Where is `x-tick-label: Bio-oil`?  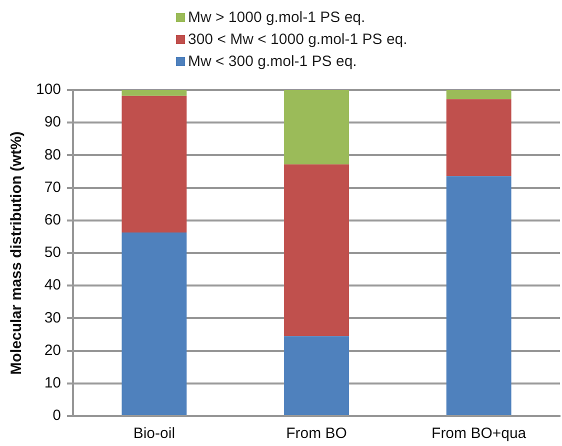
x-tick-label: Bio-oil is located at coordinates (154, 433).